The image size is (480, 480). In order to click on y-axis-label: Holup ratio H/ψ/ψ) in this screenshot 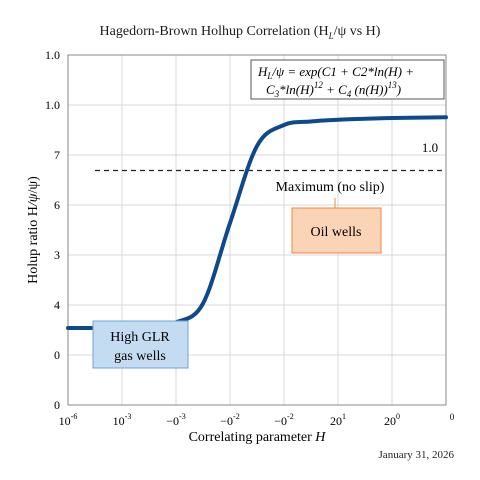, I will do `click(33, 230)`.